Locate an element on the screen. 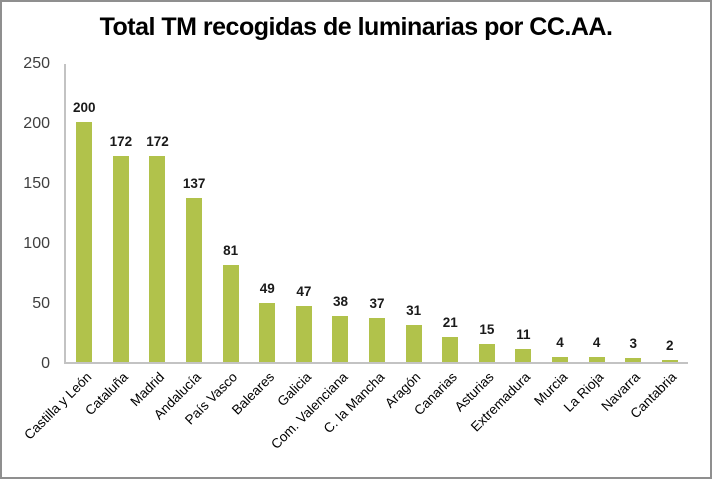 This screenshot has height=479, width=712. bar-column: 172 Cataluña is located at coordinates (111, 241).